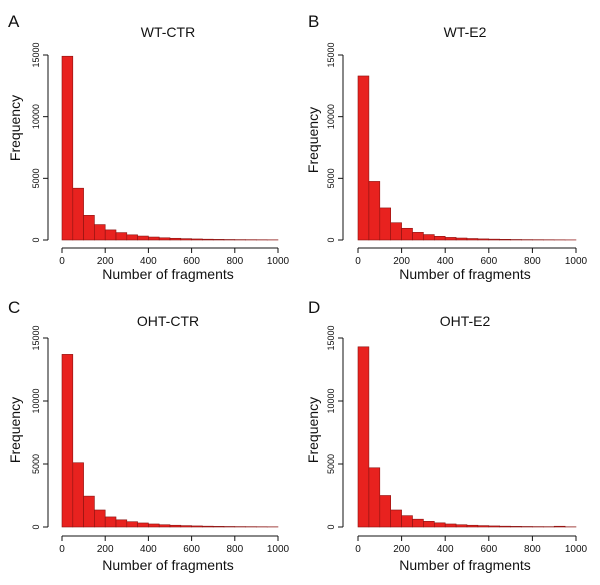 This screenshot has height=585, width=600. Describe the element at coordinates (314, 307) in the screenshot. I see `panel-letter: D` at that location.